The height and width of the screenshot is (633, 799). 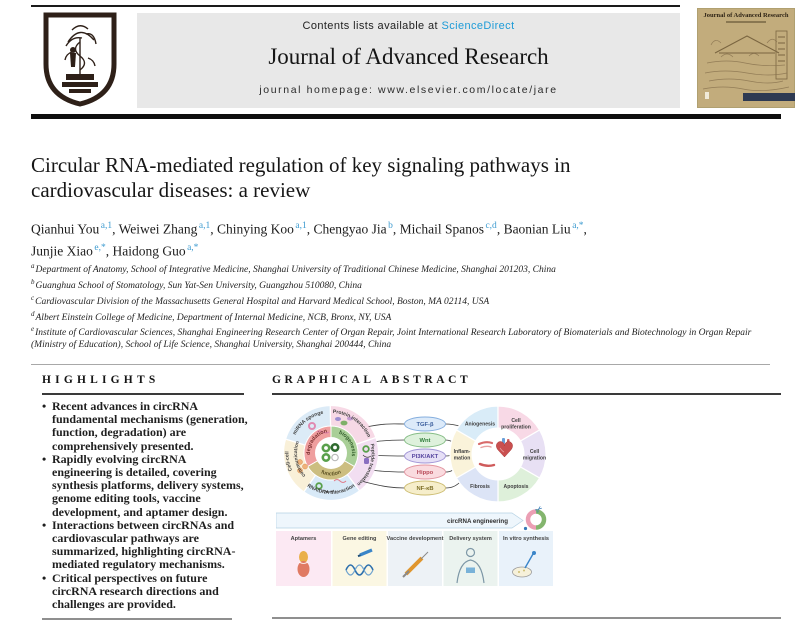 What do you see at coordinates (372, 380) in the screenshot?
I see `graphical-abstract-heading: GRAPHICAL ABSTRACT` at bounding box center [372, 380].